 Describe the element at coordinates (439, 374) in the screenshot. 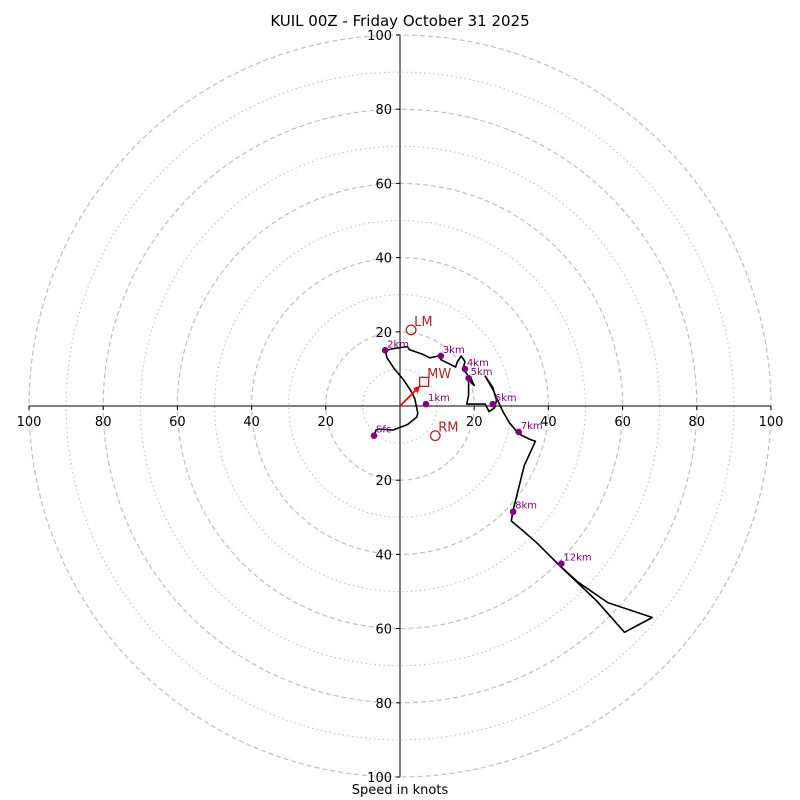

I see `storm-motion-label: MW` at that location.